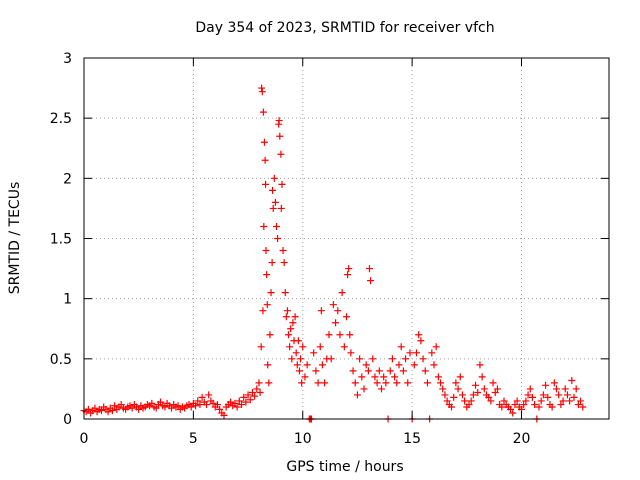 This screenshot has width=640, height=480. Describe the element at coordinates (67, 420) in the screenshot. I see `y-tick-label: 0` at that location.